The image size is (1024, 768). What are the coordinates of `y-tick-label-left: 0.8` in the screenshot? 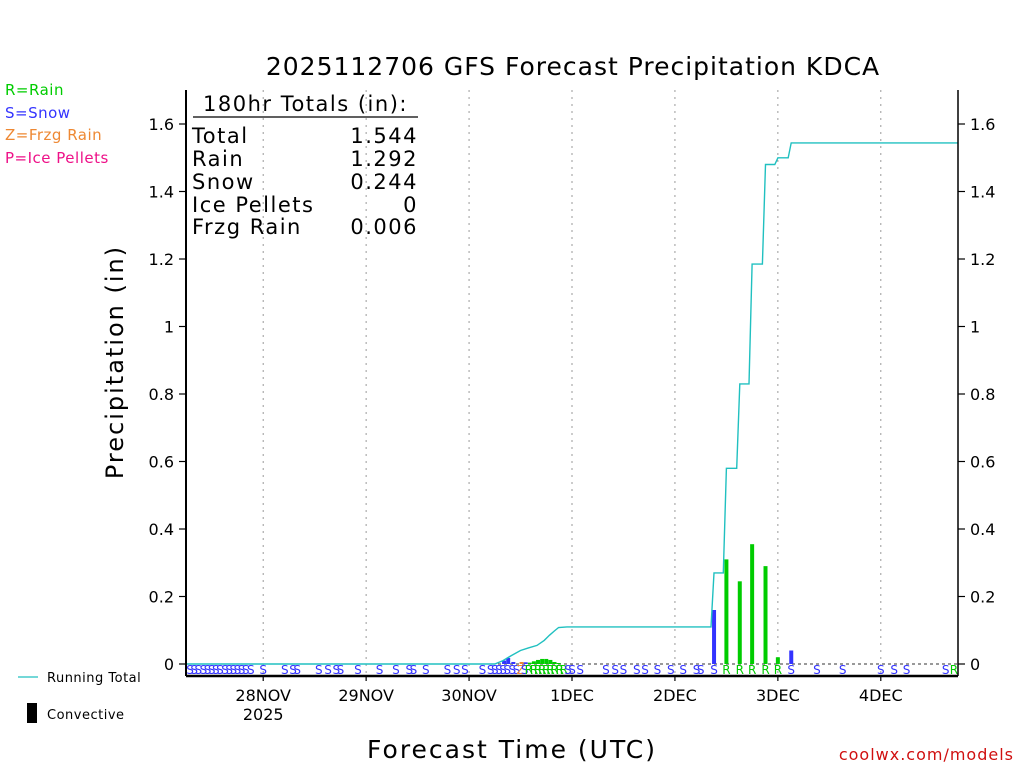 It's located at (161, 394).